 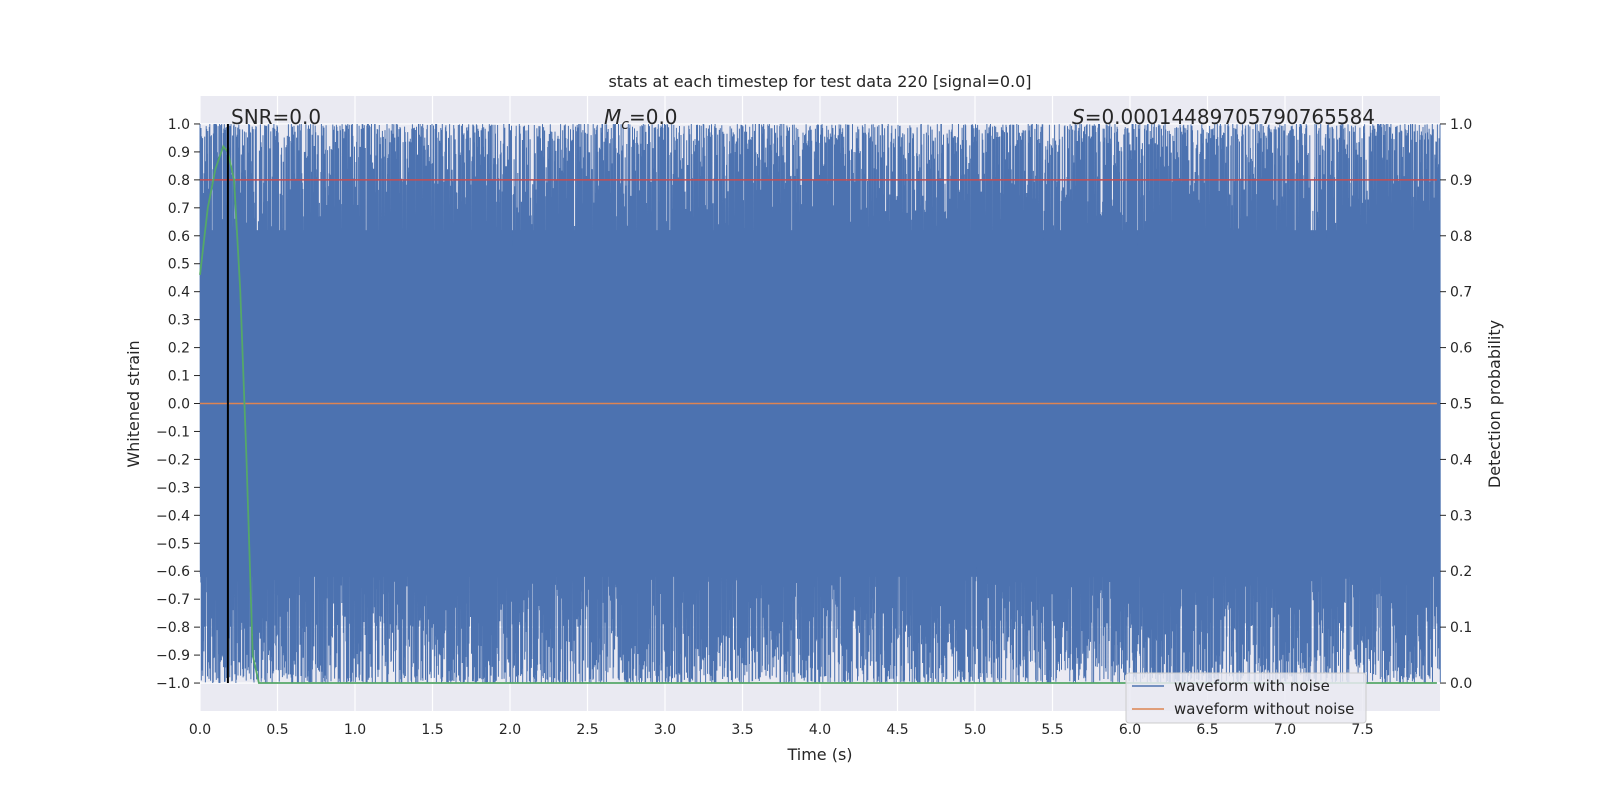 What do you see at coordinates (277, 730) in the screenshot?
I see `x-tick-label-1: 0.5` at bounding box center [277, 730].